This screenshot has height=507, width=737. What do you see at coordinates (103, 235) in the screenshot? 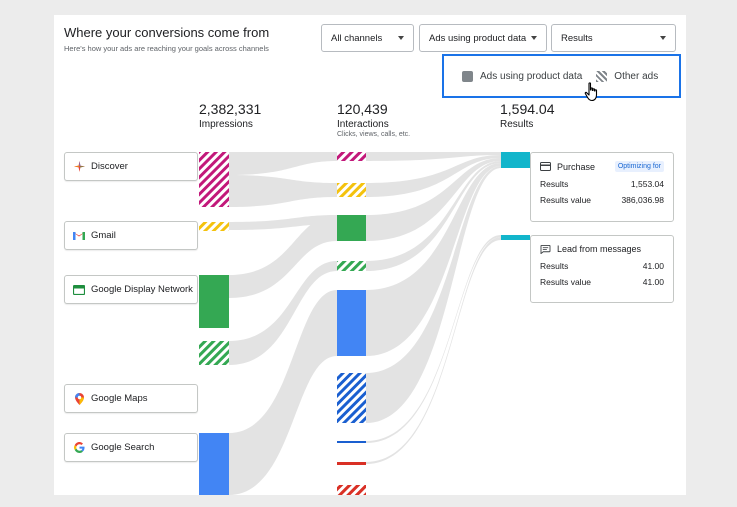
I see `channel-label: Gmail` at bounding box center [103, 235].